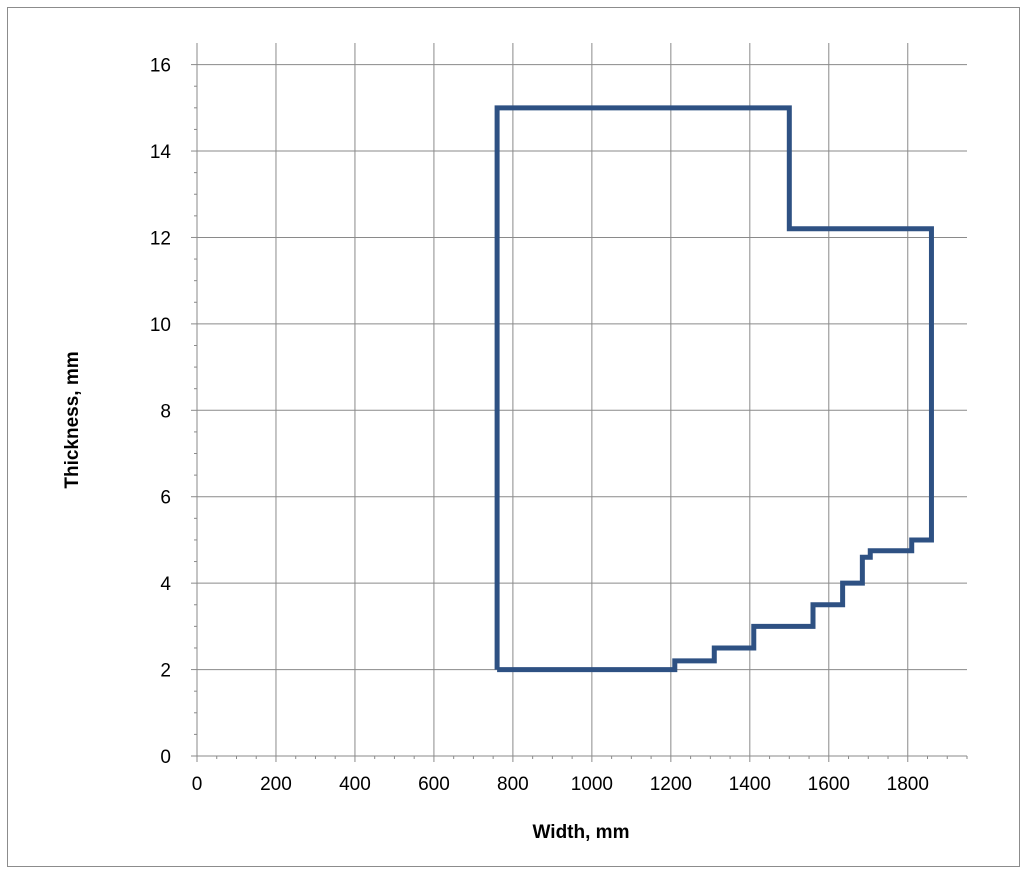 The width and height of the screenshot is (1029, 875). I want to click on y-tick-label: 10, so click(160, 325).